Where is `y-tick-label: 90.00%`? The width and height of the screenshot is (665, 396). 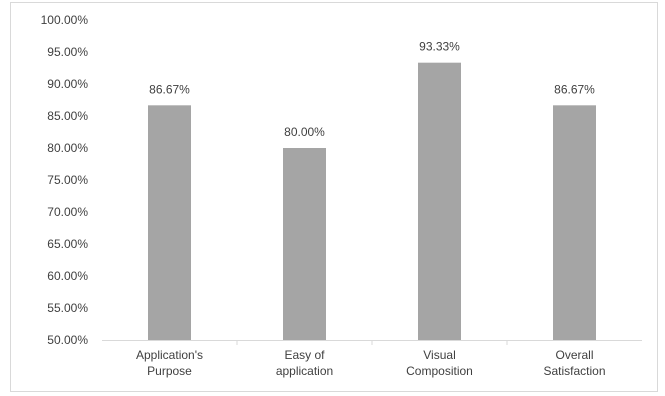
y-tick-label: 90.00% is located at coordinates (67, 84).